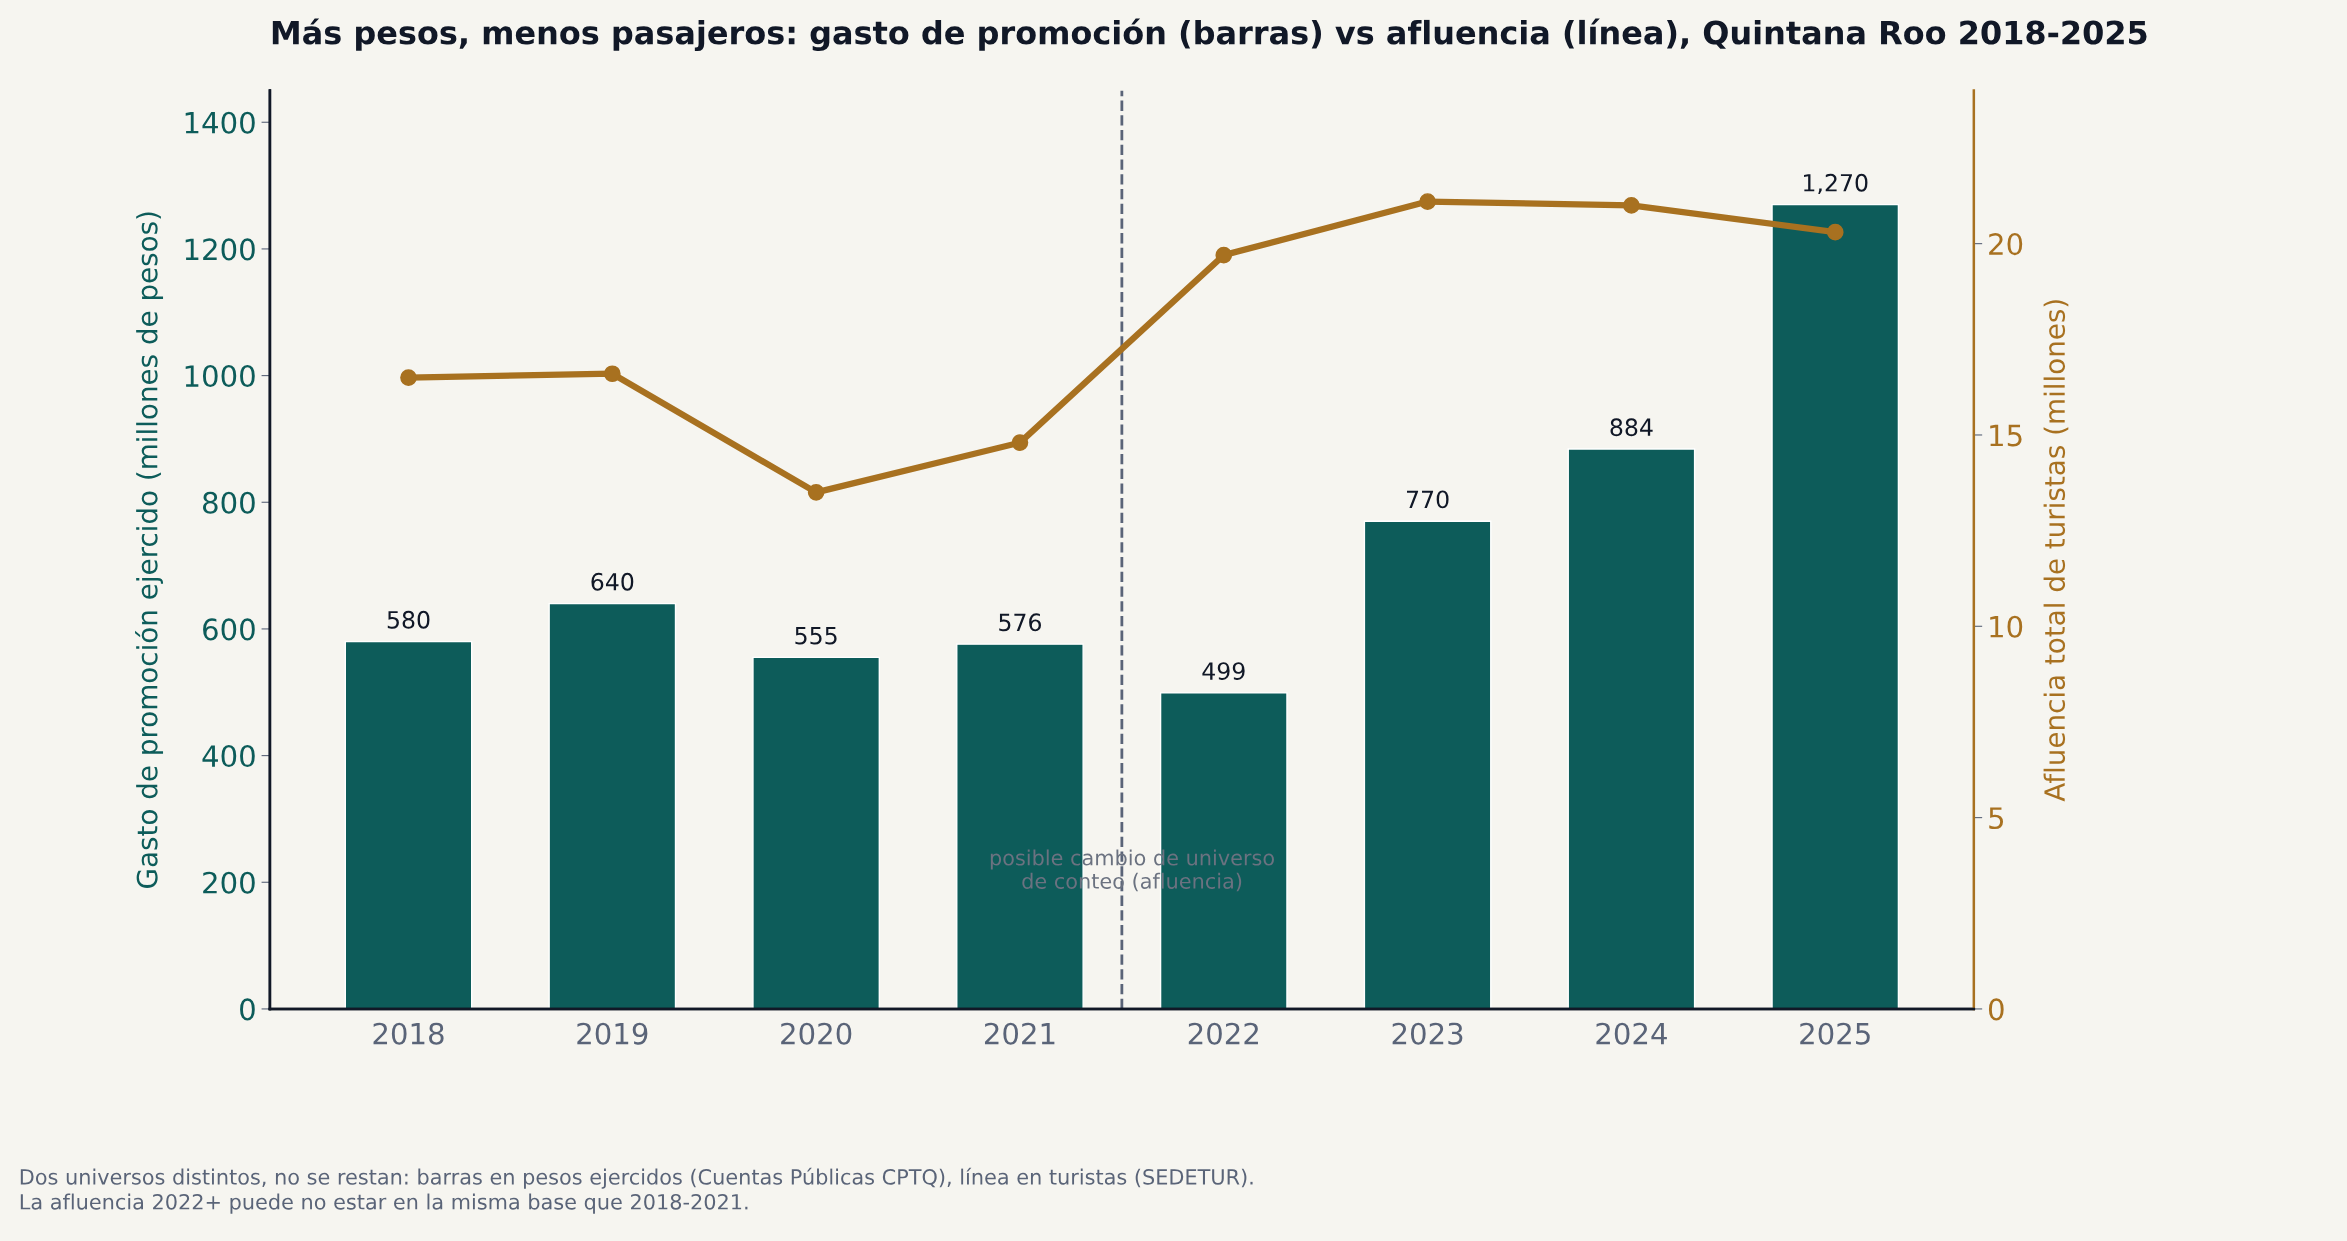 This screenshot has width=2347, height=1241. Describe the element at coordinates (1631, 427) in the screenshot. I see `data-label: 884` at that location.